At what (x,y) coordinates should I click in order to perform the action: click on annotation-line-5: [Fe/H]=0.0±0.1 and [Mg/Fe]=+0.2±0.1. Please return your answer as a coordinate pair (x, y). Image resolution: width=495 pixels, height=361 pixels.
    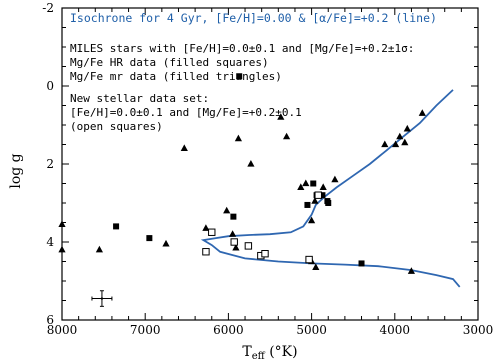
    Looking at the image, I should click on (186, 112).